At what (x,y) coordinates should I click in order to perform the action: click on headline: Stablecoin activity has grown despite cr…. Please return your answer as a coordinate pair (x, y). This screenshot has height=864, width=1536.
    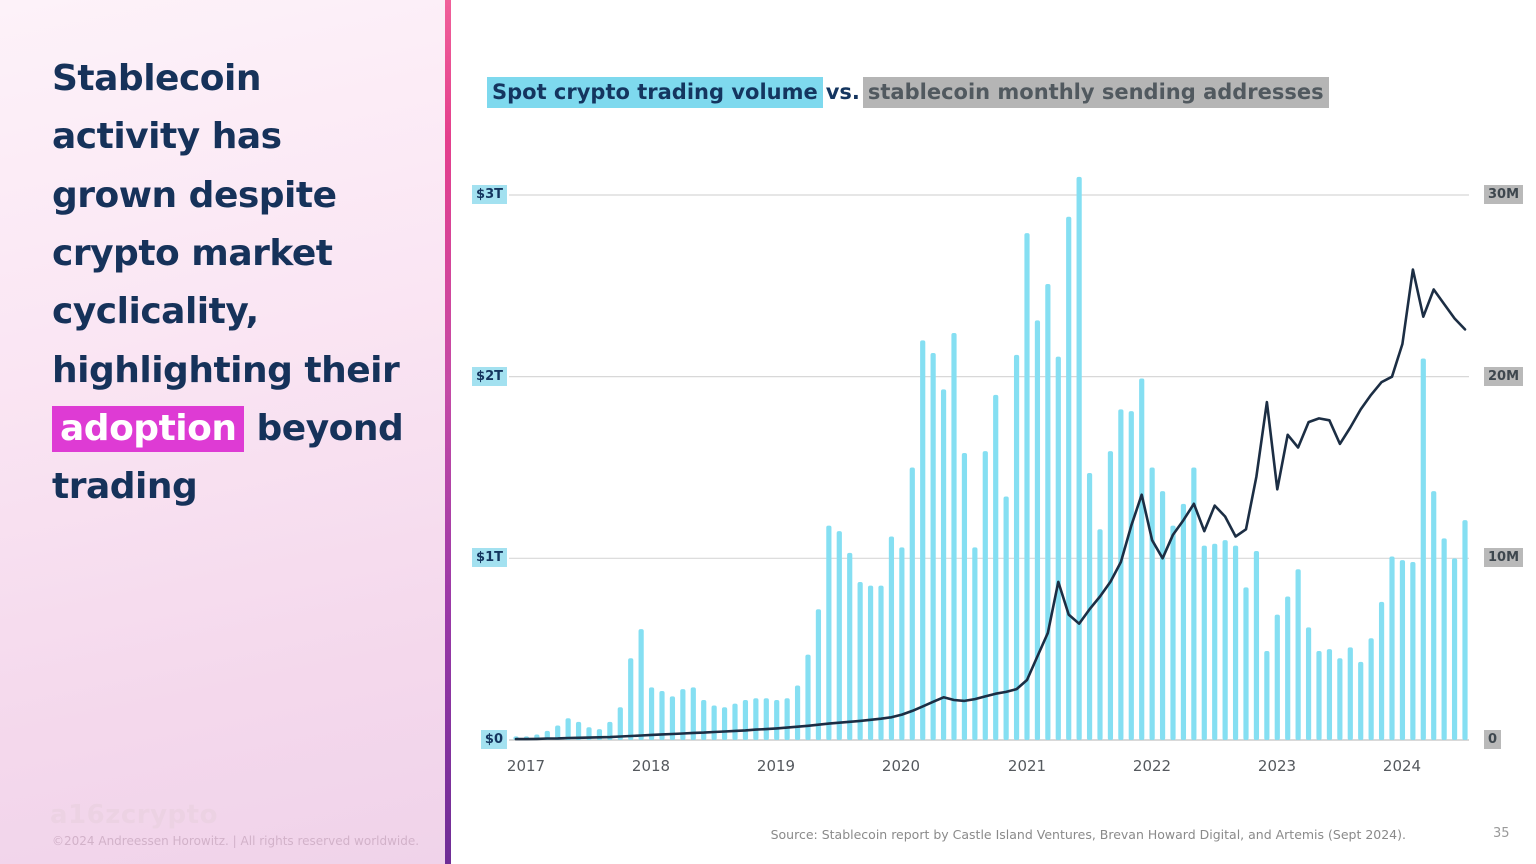
    Looking at the image, I should click on (233, 283).